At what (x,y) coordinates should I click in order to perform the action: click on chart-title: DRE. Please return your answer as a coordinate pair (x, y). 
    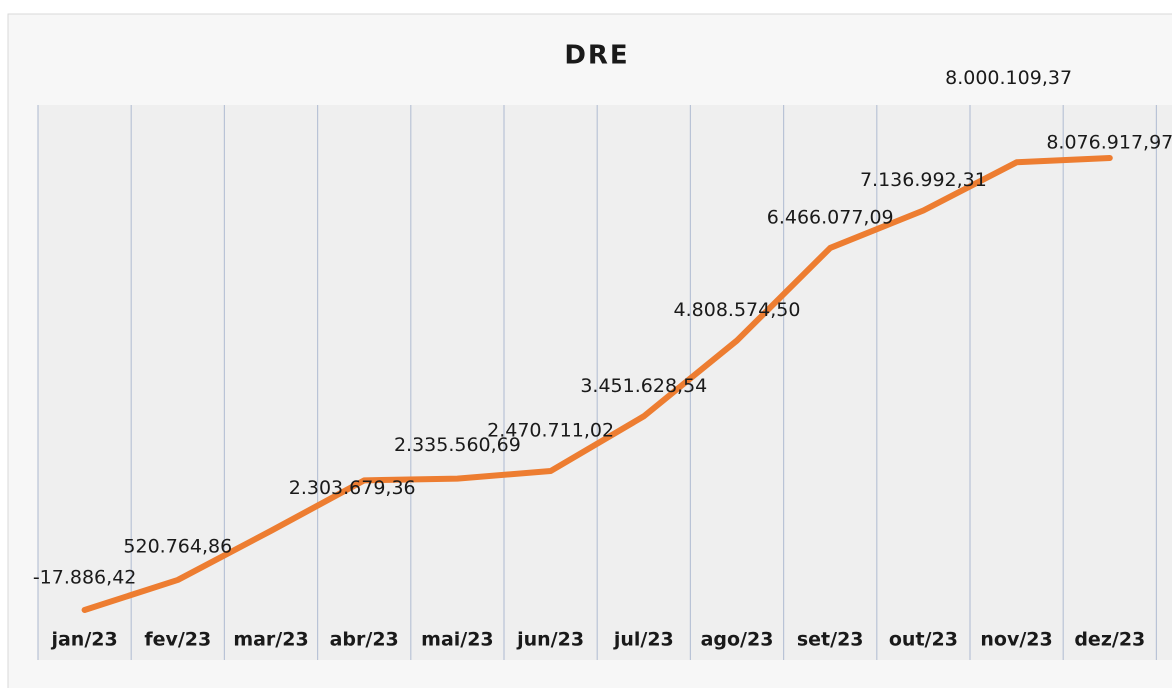
    Looking at the image, I should click on (596, 56).